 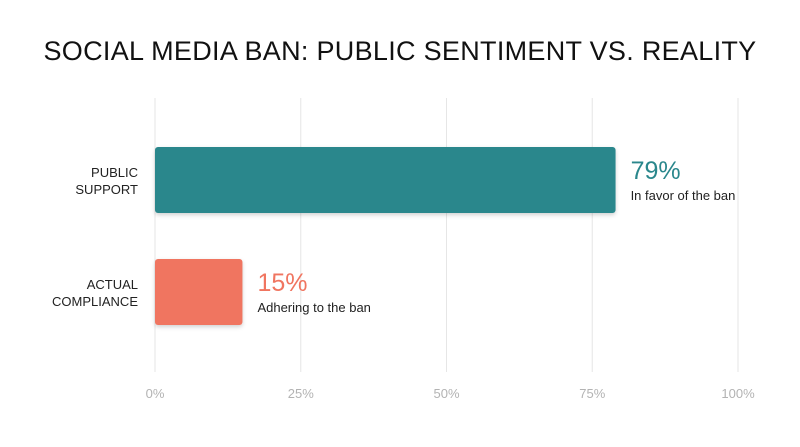 What do you see at coordinates (95, 301) in the screenshot?
I see `category-label-line: COMPLIANCE` at bounding box center [95, 301].